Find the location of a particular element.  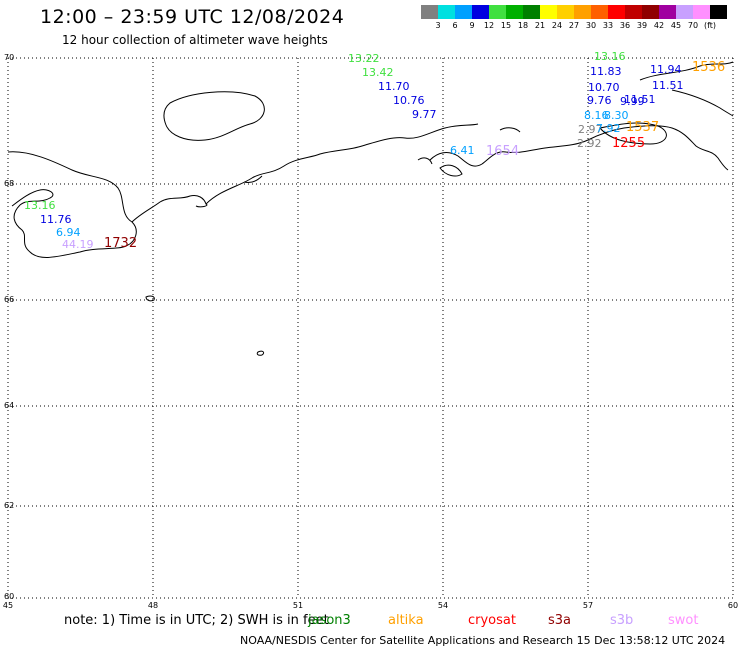

wave-height-label: 6.94 is located at coordinates (68, 232).